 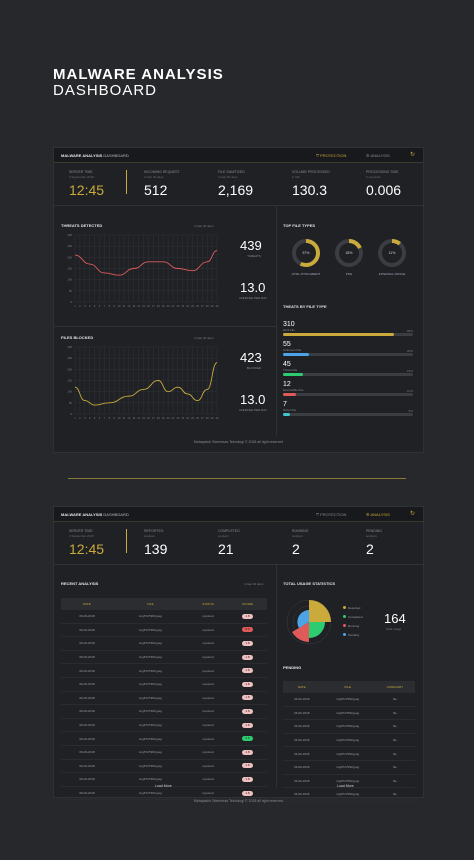 I want to click on y-tick-label: 50, so click(x=71, y=403).